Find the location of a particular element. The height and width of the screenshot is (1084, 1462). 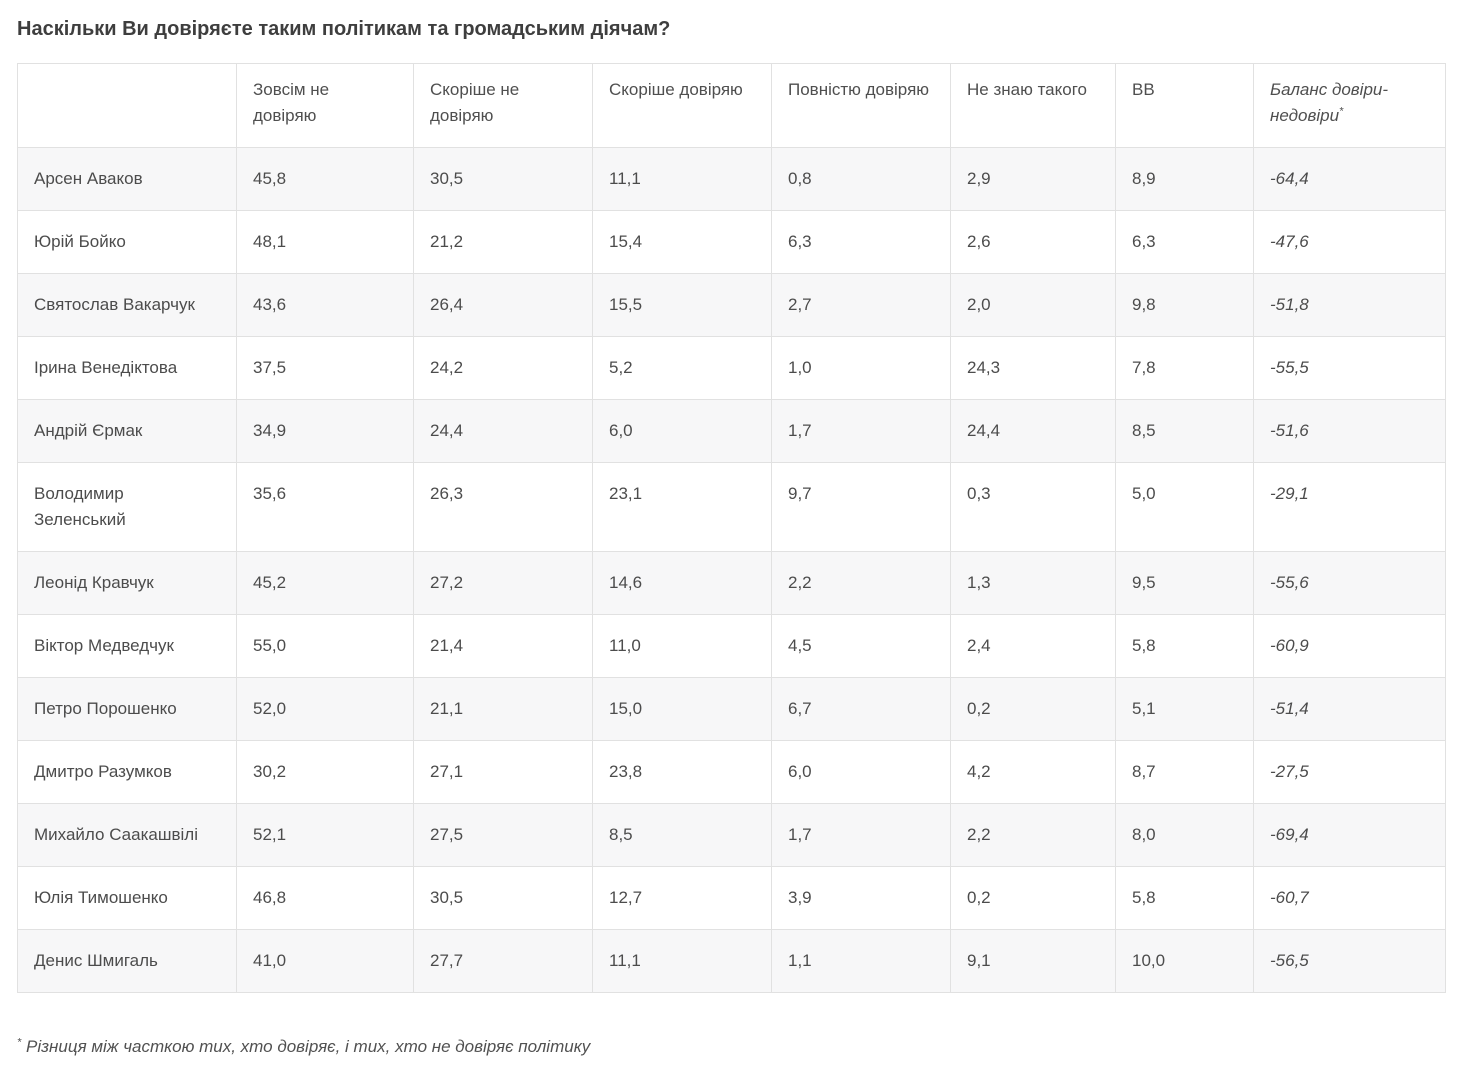

balance-value: -27,5 is located at coordinates (1349, 772).